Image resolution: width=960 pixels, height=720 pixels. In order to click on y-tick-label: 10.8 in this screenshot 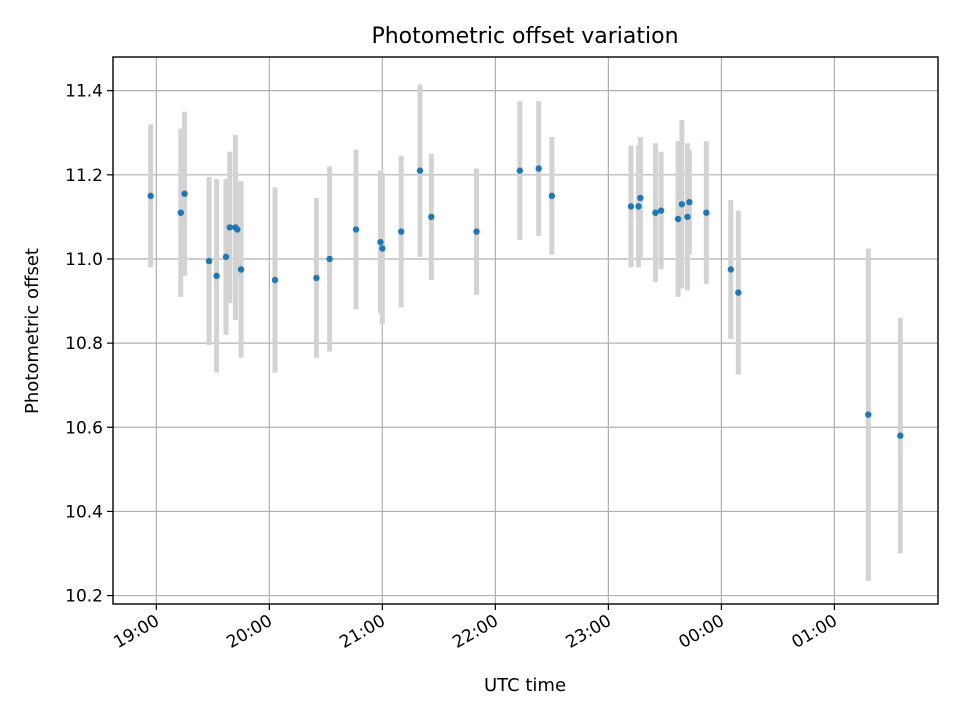, I will do `click(84, 344)`.